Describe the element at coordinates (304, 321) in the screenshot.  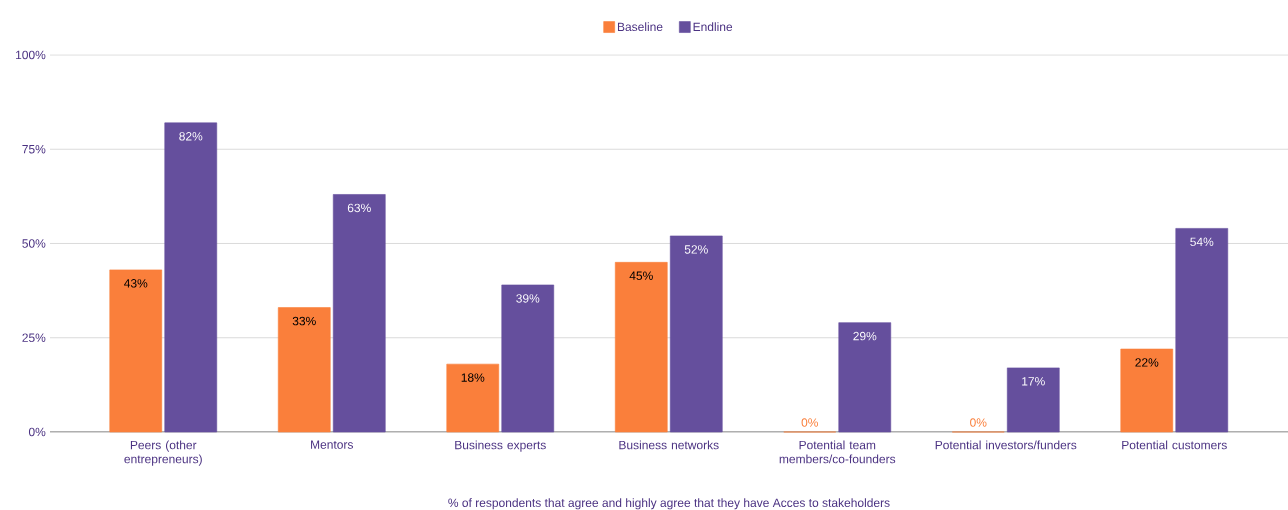
I see `data-label: 33%` at that location.